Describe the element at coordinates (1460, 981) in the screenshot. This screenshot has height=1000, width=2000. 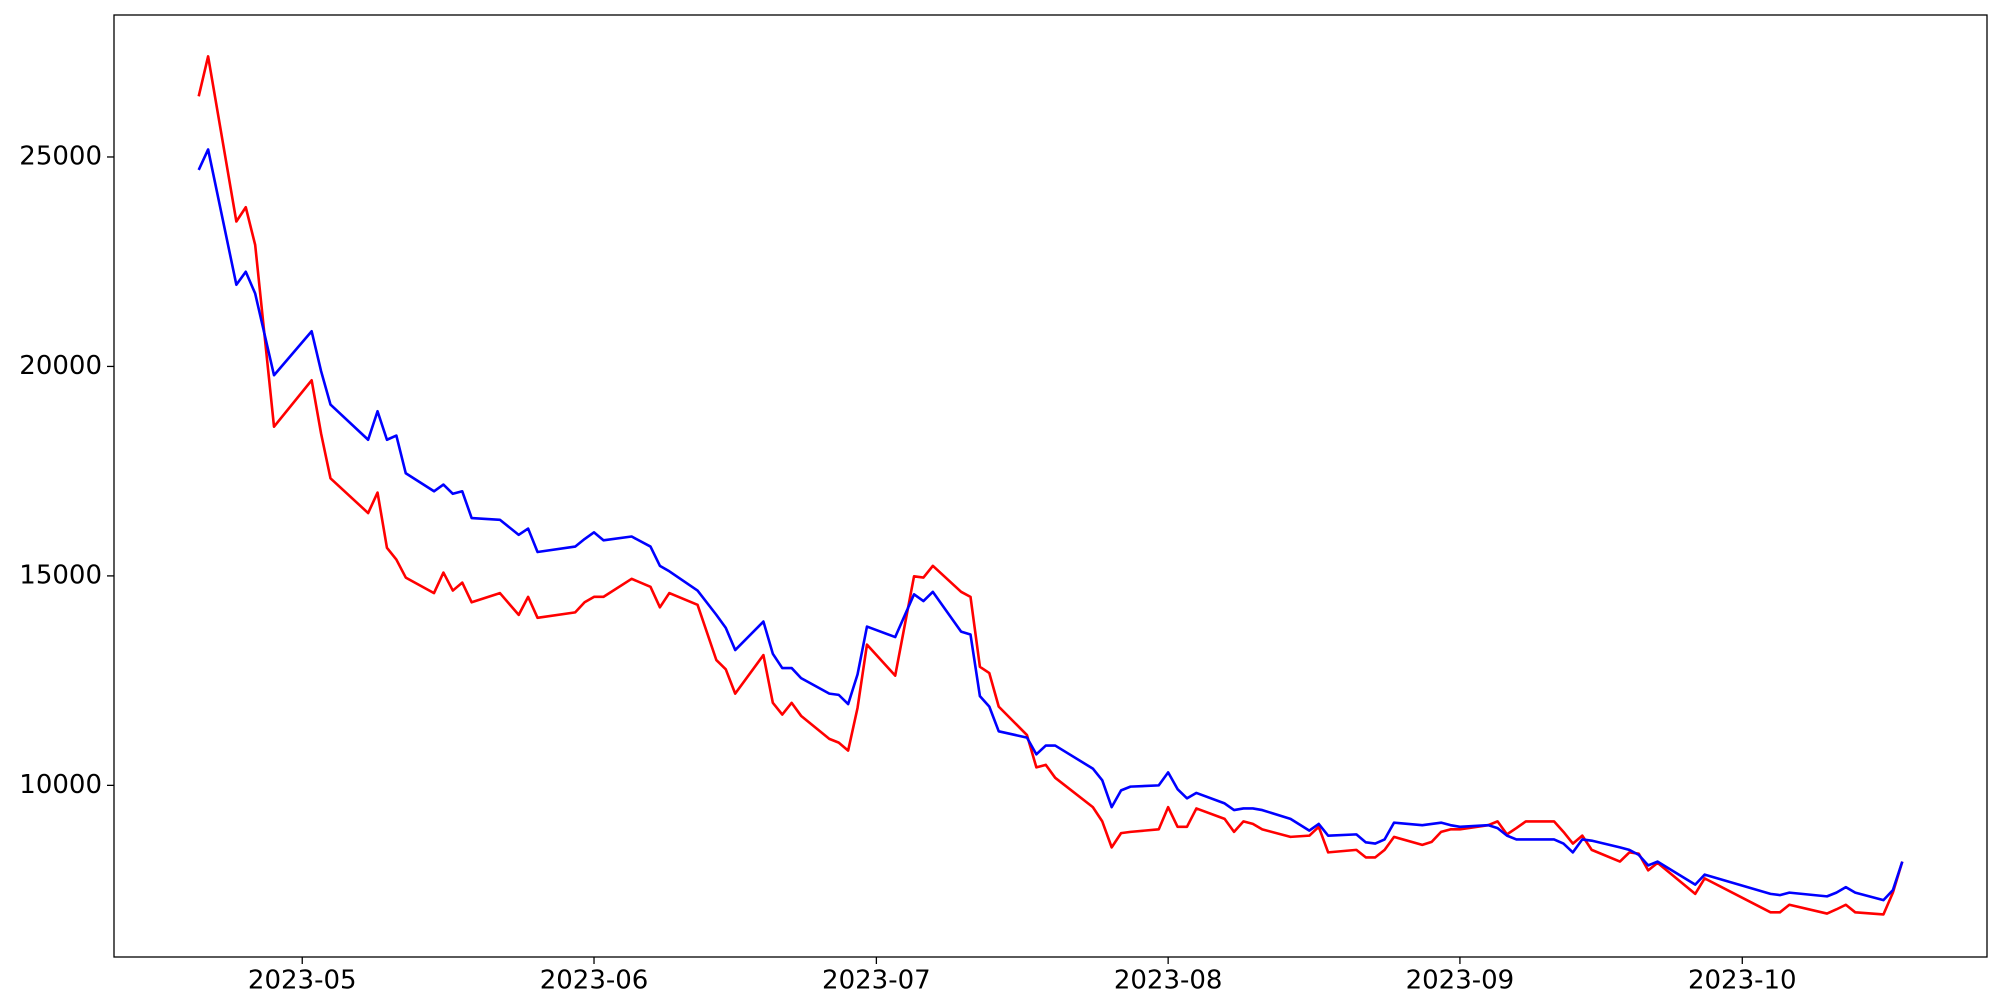
I see `x-tick-label: 2023-09` at that location.